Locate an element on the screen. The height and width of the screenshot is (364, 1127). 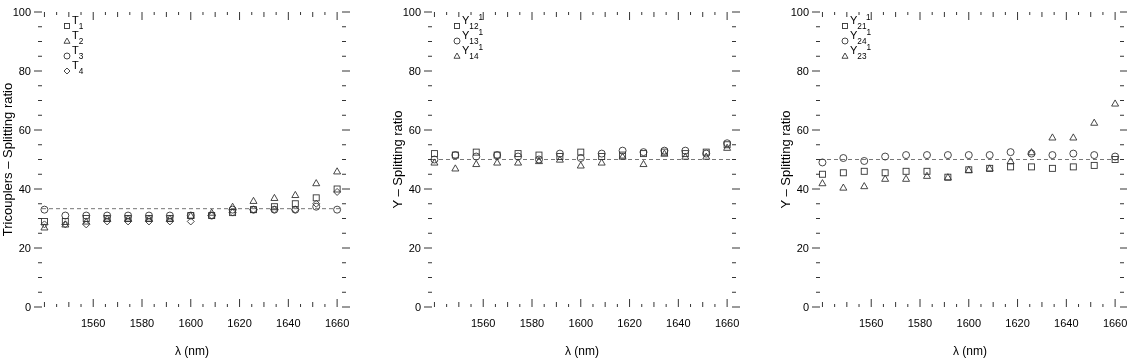
legend-label: T$_{2}$ is located at coordinates (78, 37).